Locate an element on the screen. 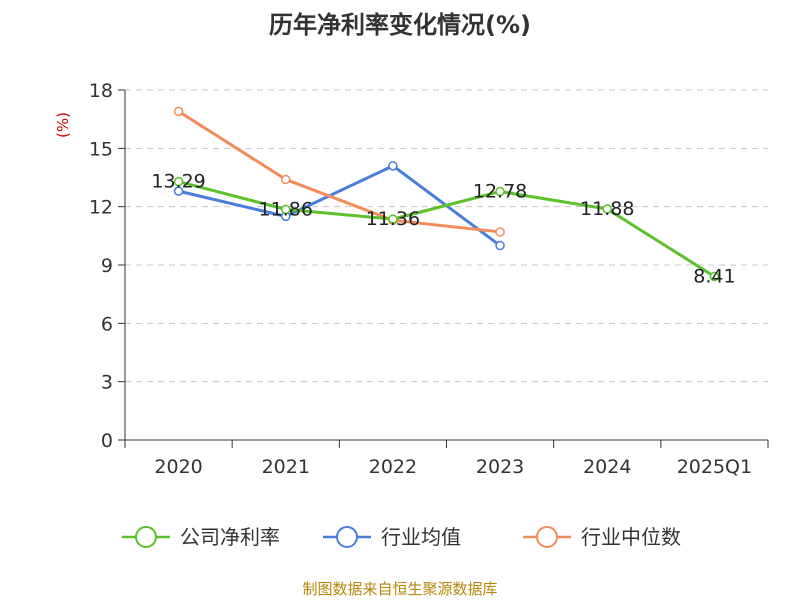  x-tick-label: 2022 is located at coordinates (393, 467).